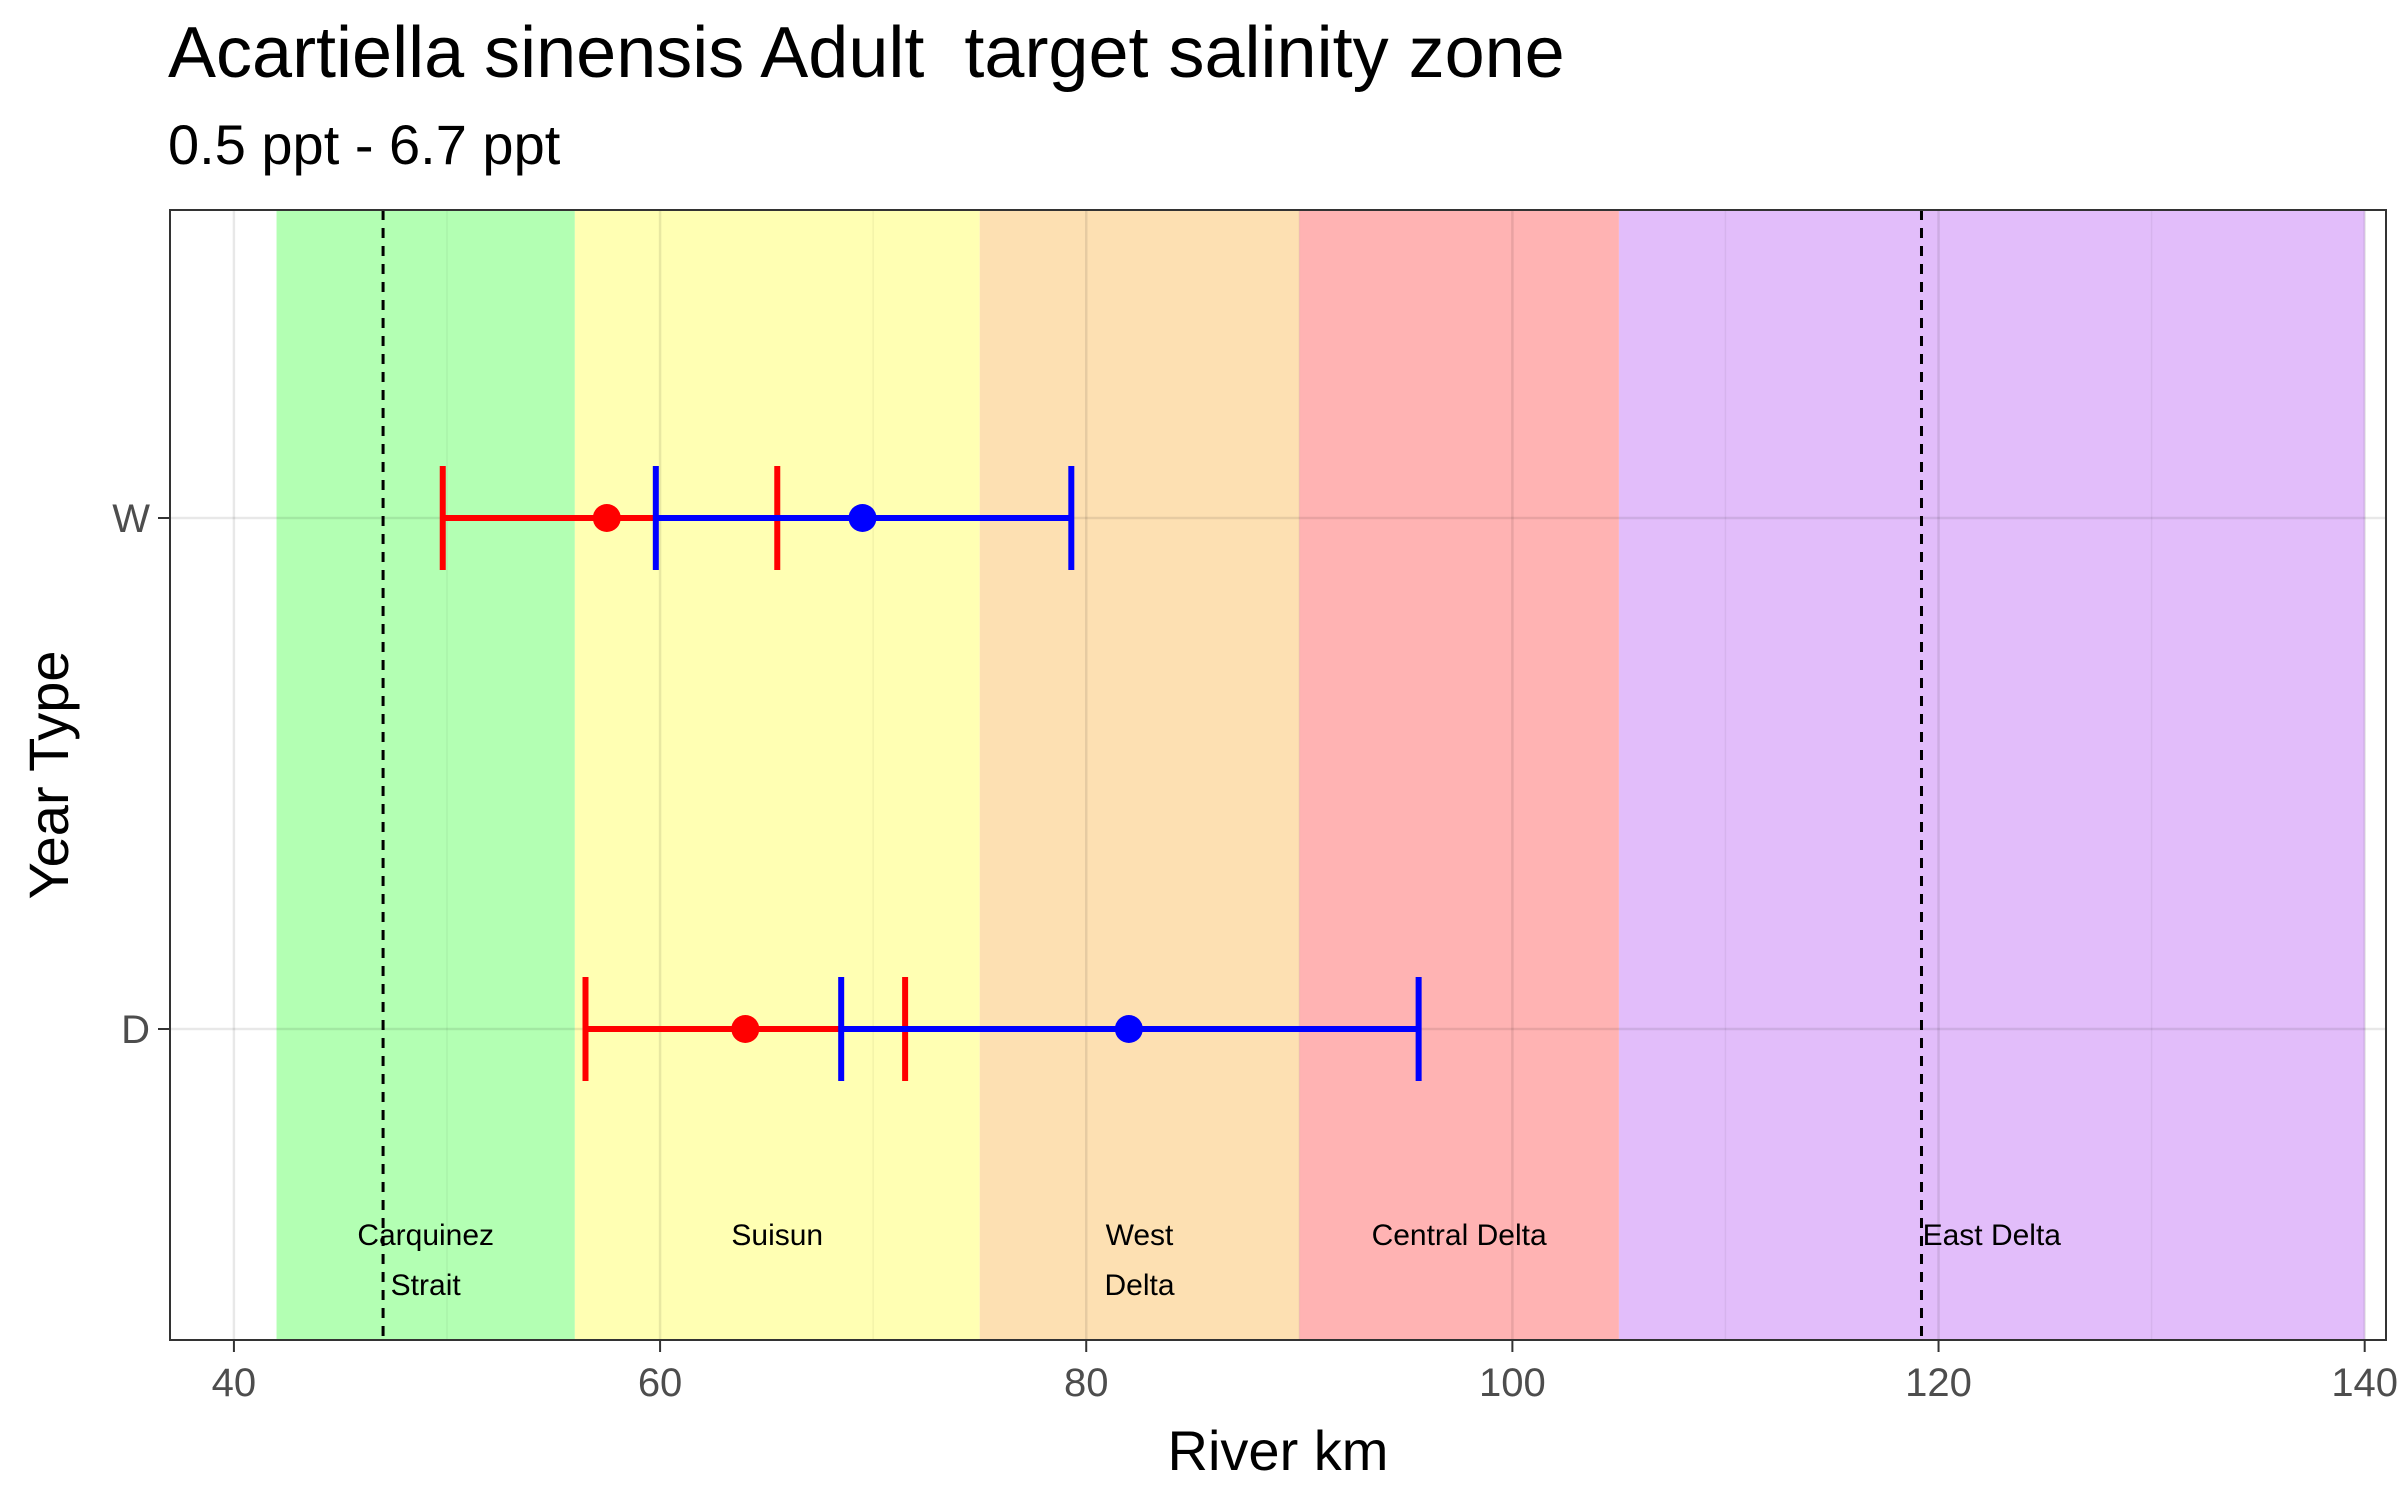 This screenshot has width=2400, height=1500. What do you see at coordinates (1140, 1235) in the screenshot?
I see `region-label-2: West` at bounding box center [1140, 1235].